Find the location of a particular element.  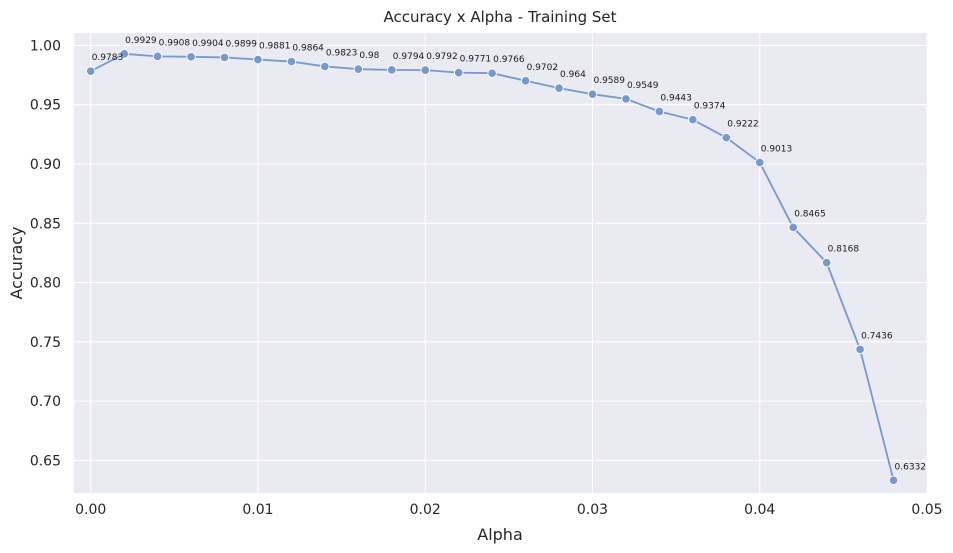

data-label: 0.9864 is located at coordinates (308, 49).